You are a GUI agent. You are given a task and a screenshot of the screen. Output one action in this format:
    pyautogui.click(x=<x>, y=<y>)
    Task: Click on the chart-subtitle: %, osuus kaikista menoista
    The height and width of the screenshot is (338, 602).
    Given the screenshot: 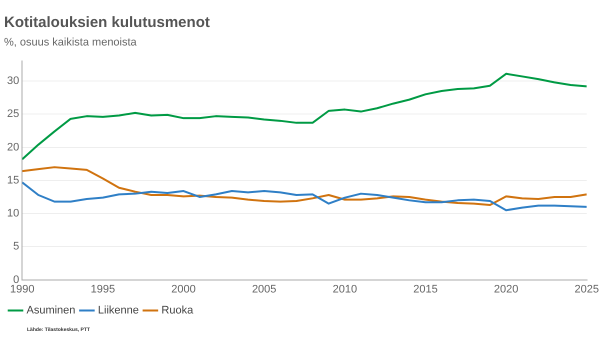 What is the action you would take?
    pyautogui.click(x=71, y=42)
    